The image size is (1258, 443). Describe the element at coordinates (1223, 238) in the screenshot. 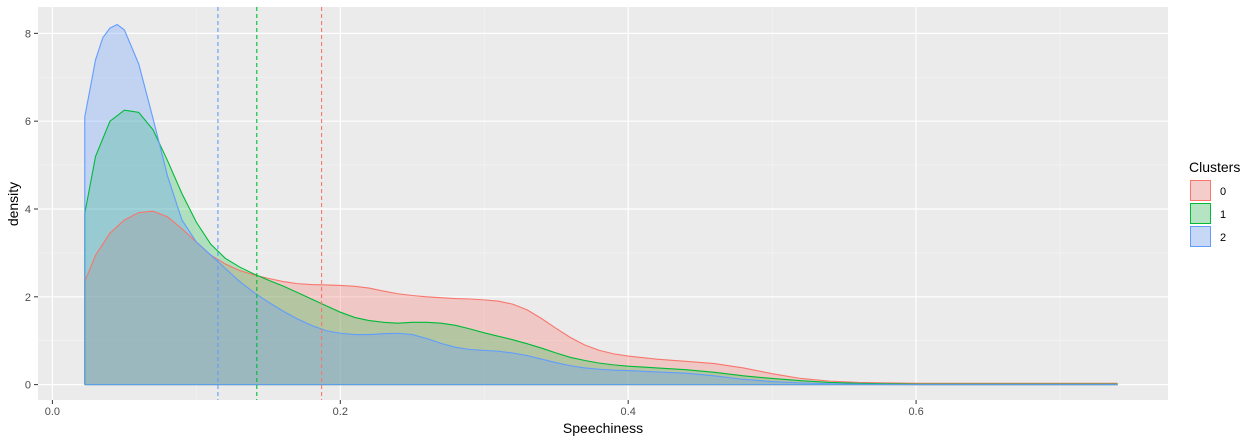

I see `legend-label-2: 2` at that location.